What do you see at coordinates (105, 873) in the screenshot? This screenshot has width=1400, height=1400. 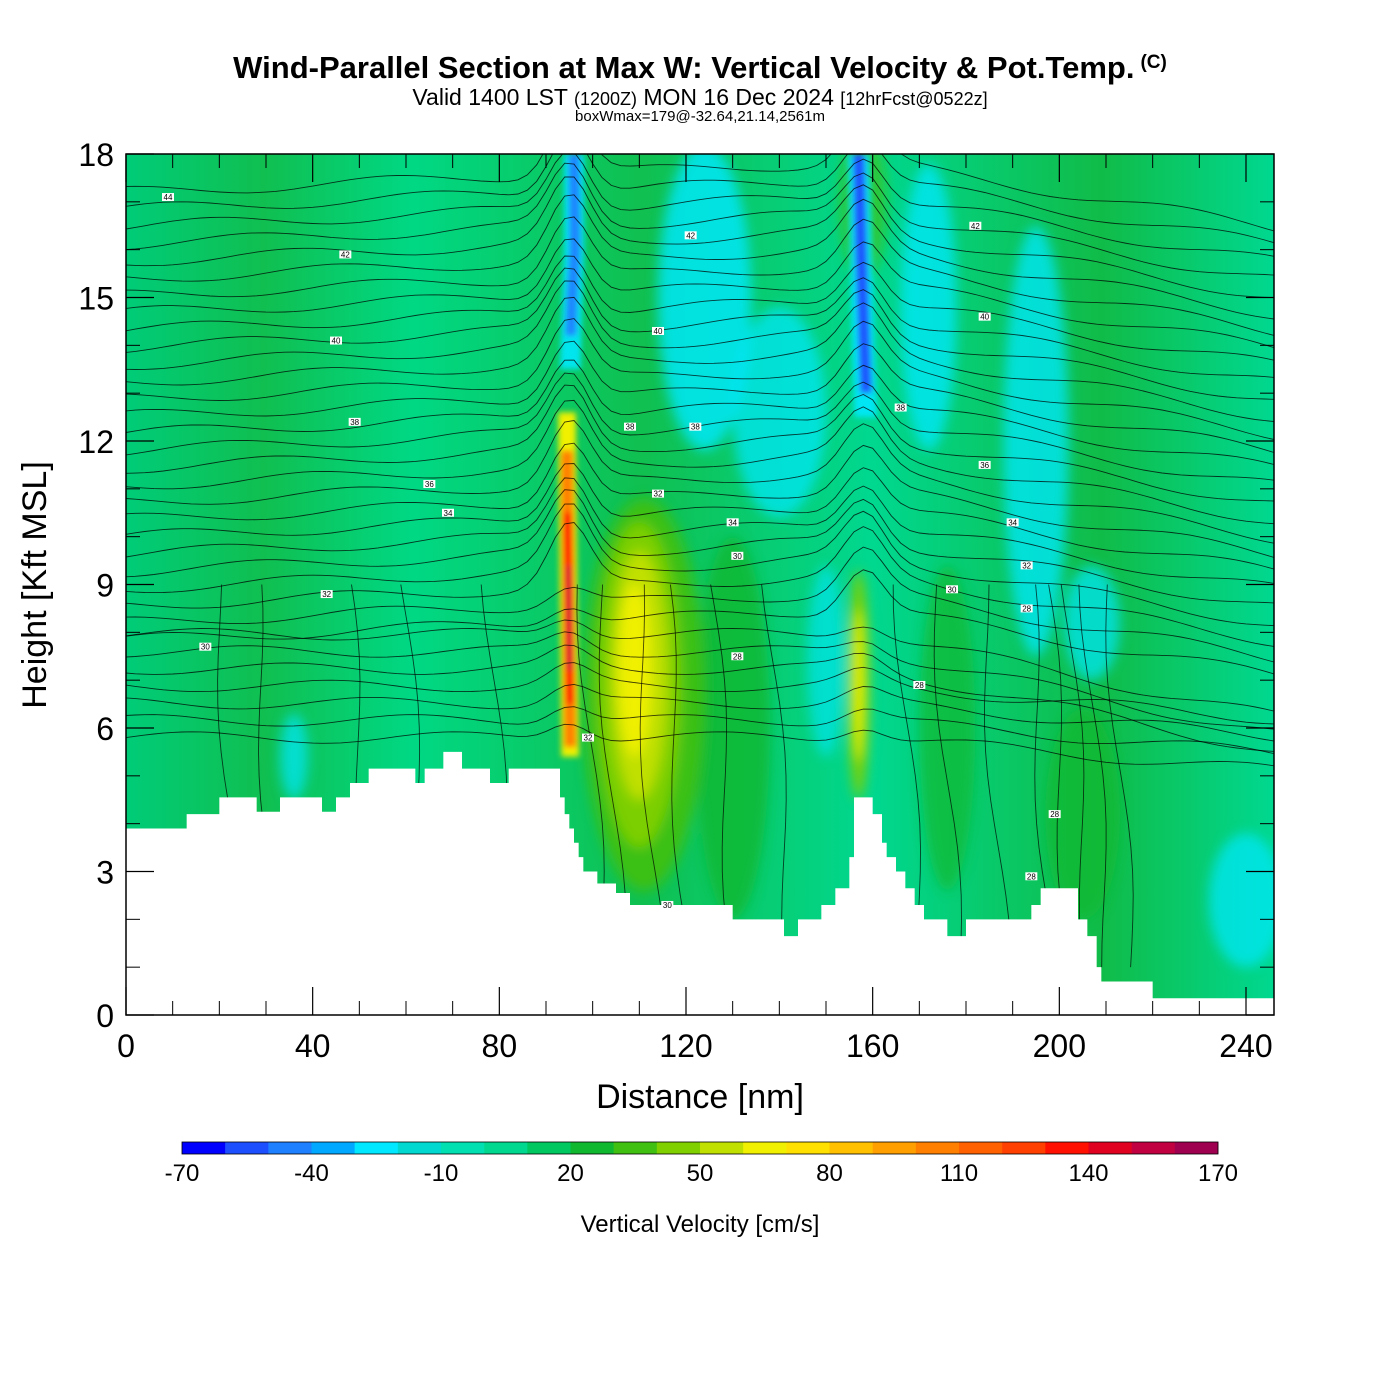 I see `y-tick-label: 3` at bounding box center [105, 873].